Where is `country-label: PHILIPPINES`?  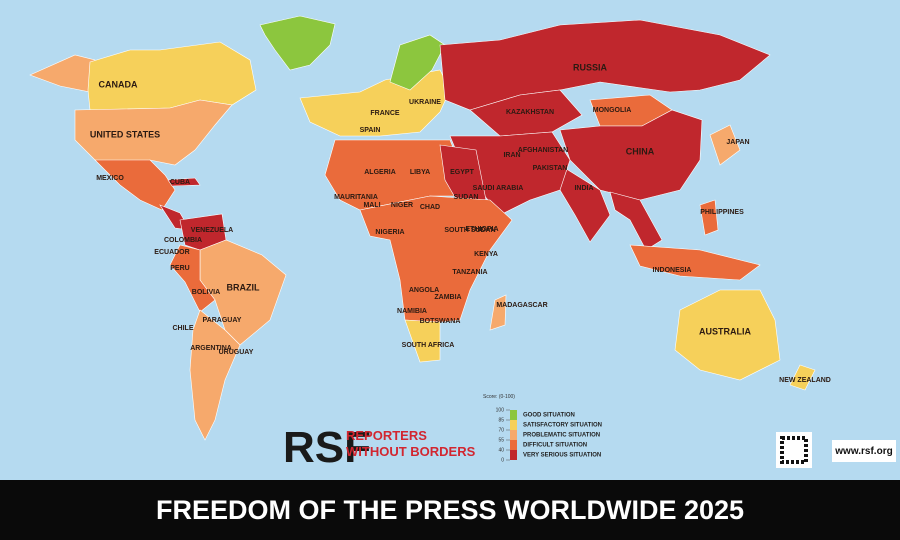 country-label: PHILIPPINES is located at coordinates (722, 212).